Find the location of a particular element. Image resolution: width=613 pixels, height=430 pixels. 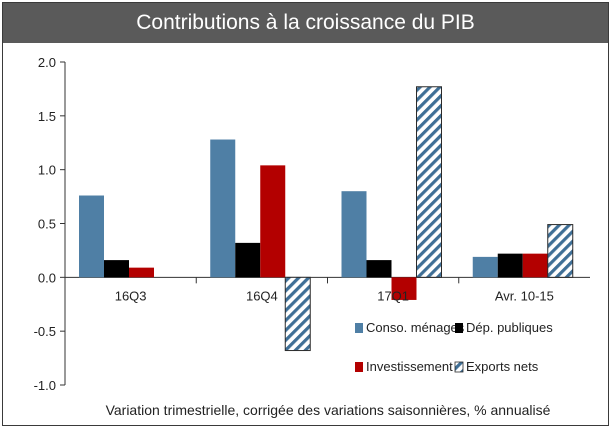

bar-investissement-17q1 is located at coordinates (404, 288).